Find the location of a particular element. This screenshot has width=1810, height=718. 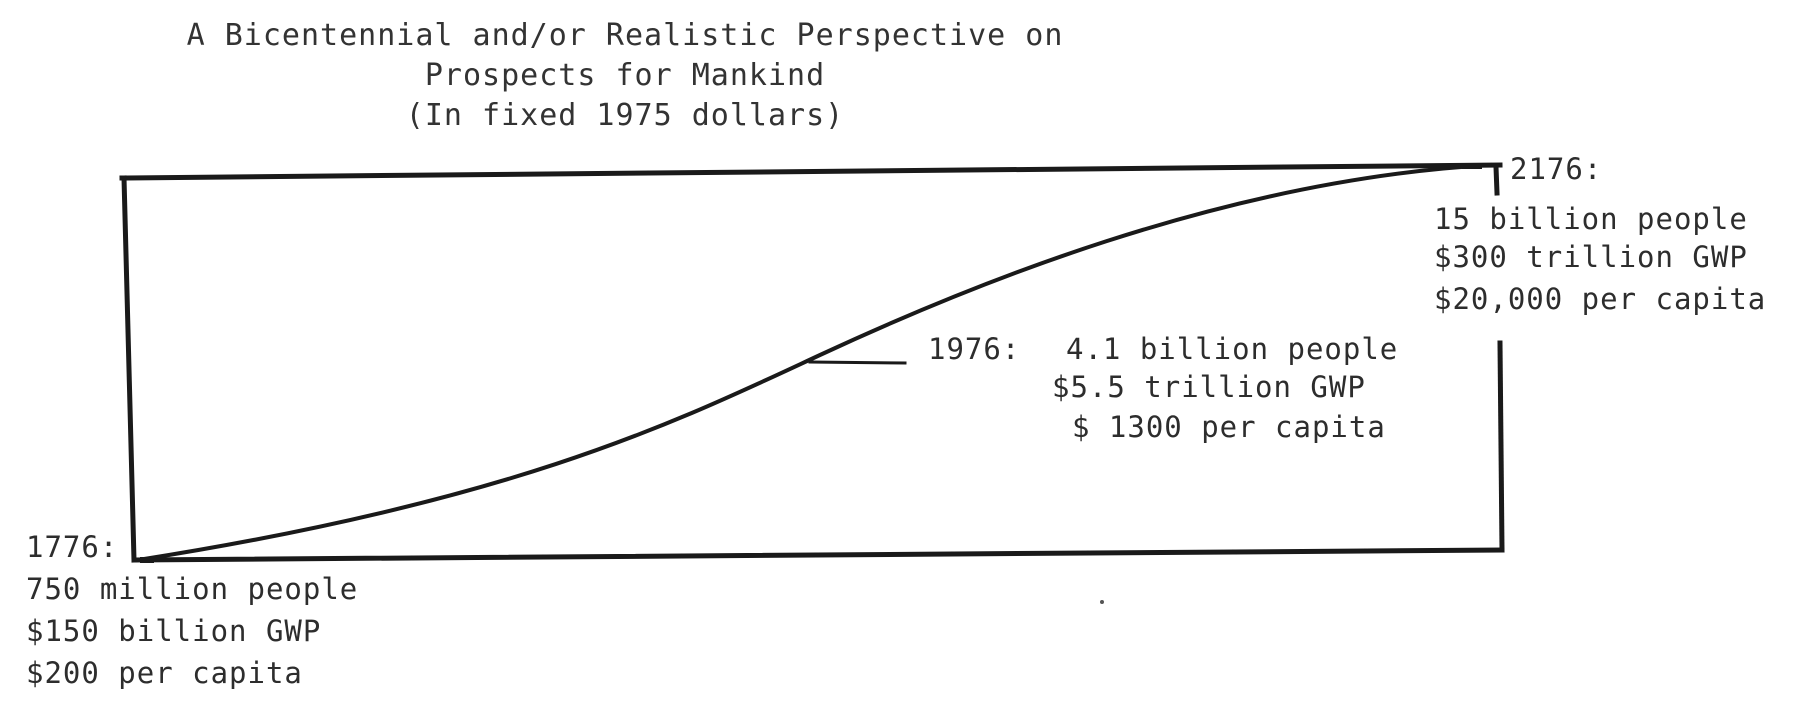

mid-year-label: 1976: is located at coordinates (974, 349).